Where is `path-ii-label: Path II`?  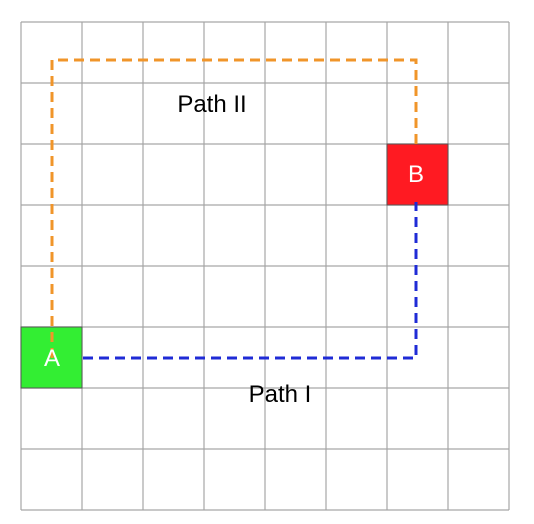 path-ii-label: Path II is located at coordinates (211, 104).